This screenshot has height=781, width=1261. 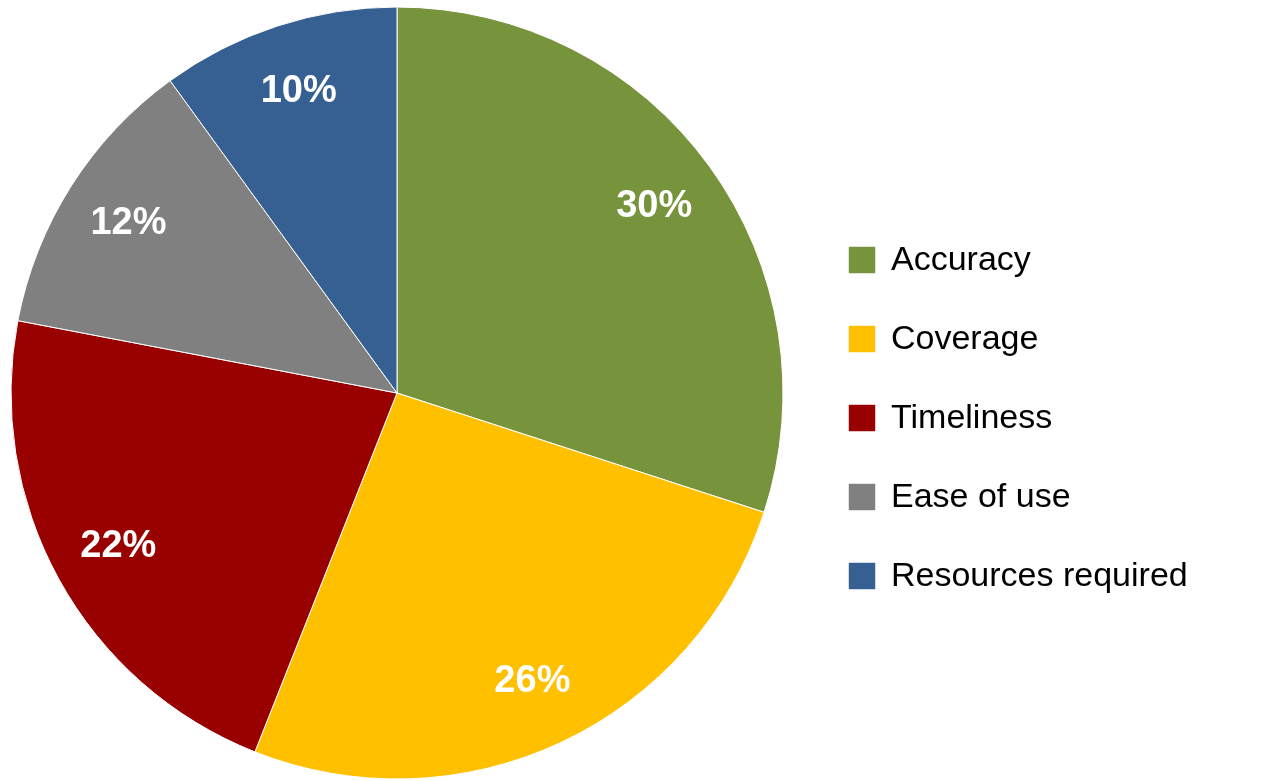 What do you see at coordinates (532, 678) in the screenshot?
I see `data-label: 26%` at bounding box center [532, 678].